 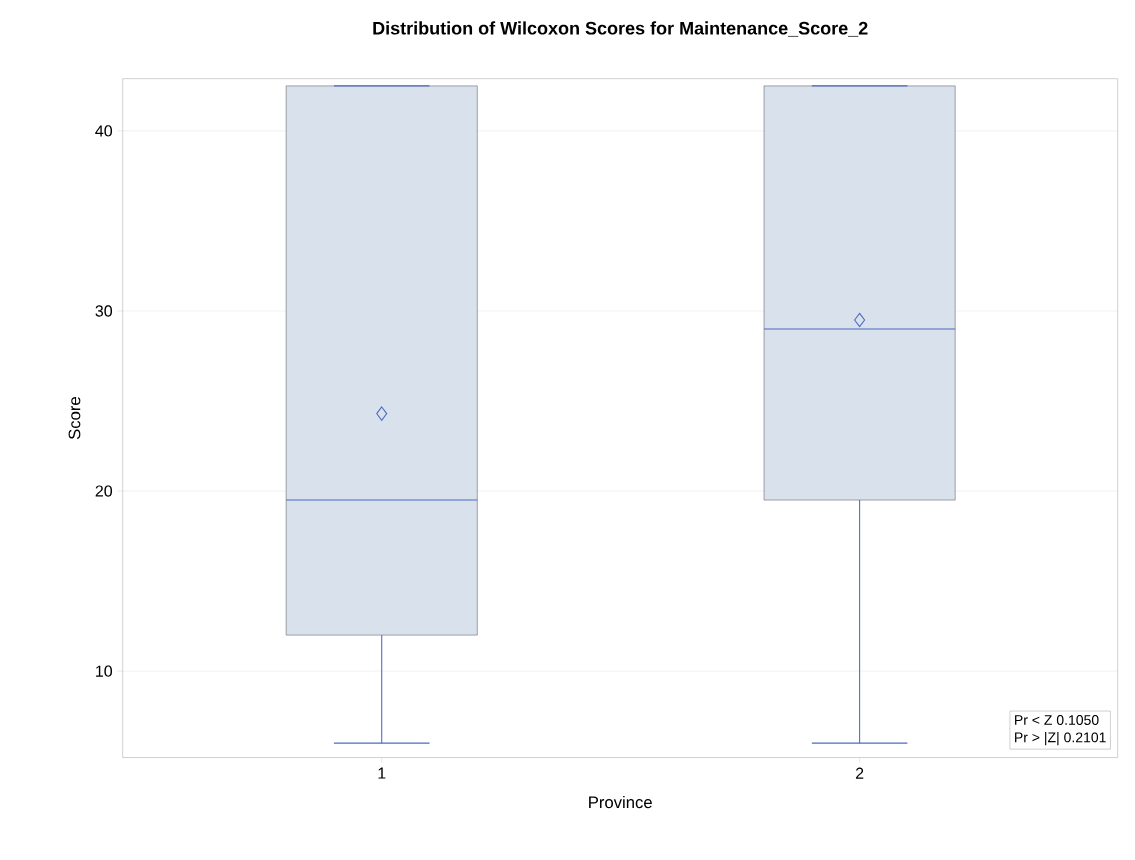 What do you see at coordinates (104, 491) in the screenshot?
I see `y-tick-label: 20` at bounding box center [104, 491].